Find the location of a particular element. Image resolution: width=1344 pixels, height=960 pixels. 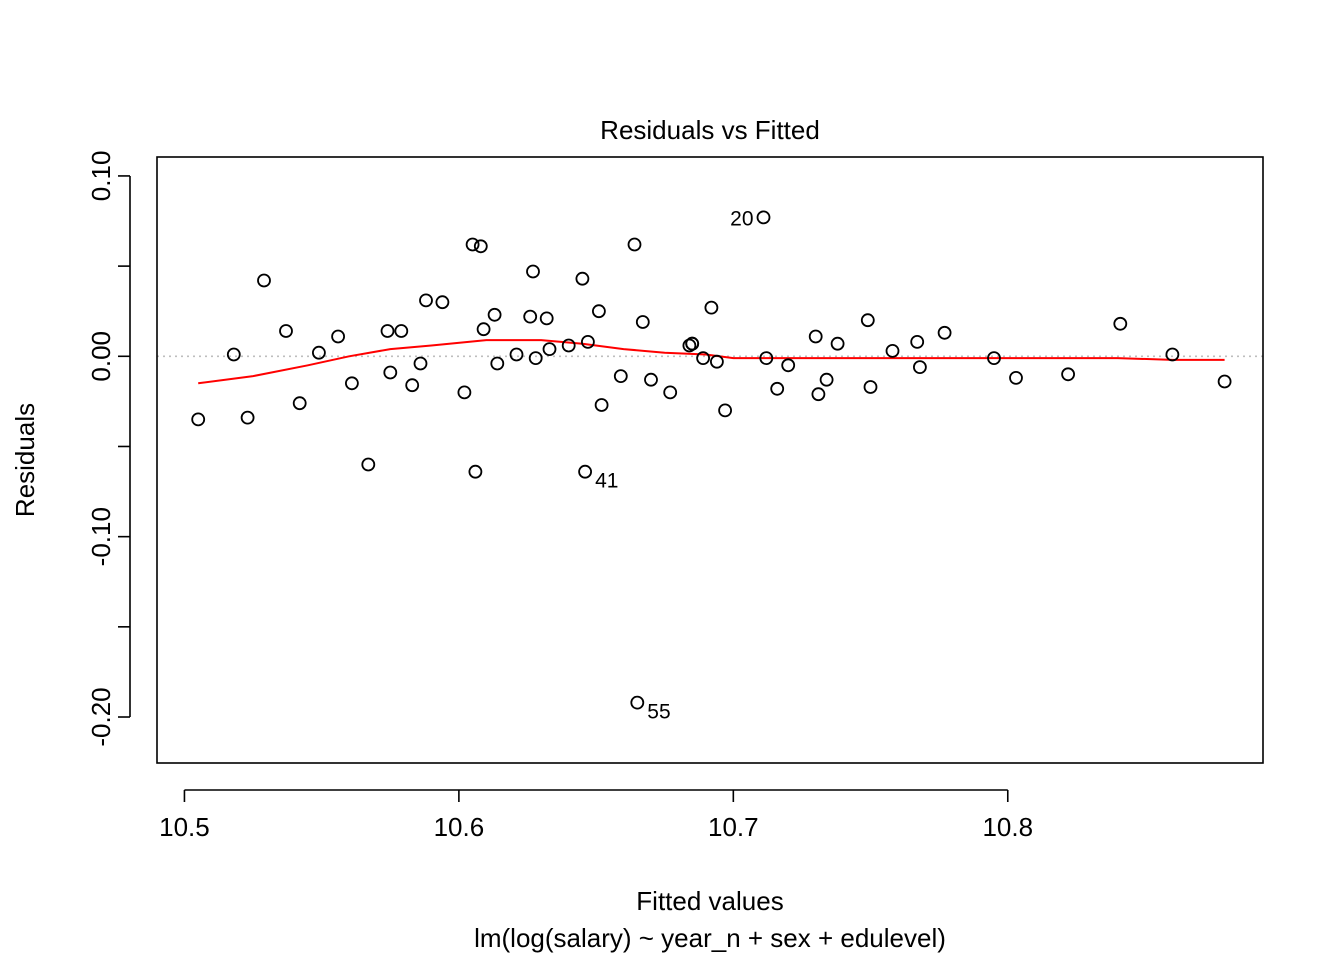

smooth-line-layer is located at coordinates (711, 362).